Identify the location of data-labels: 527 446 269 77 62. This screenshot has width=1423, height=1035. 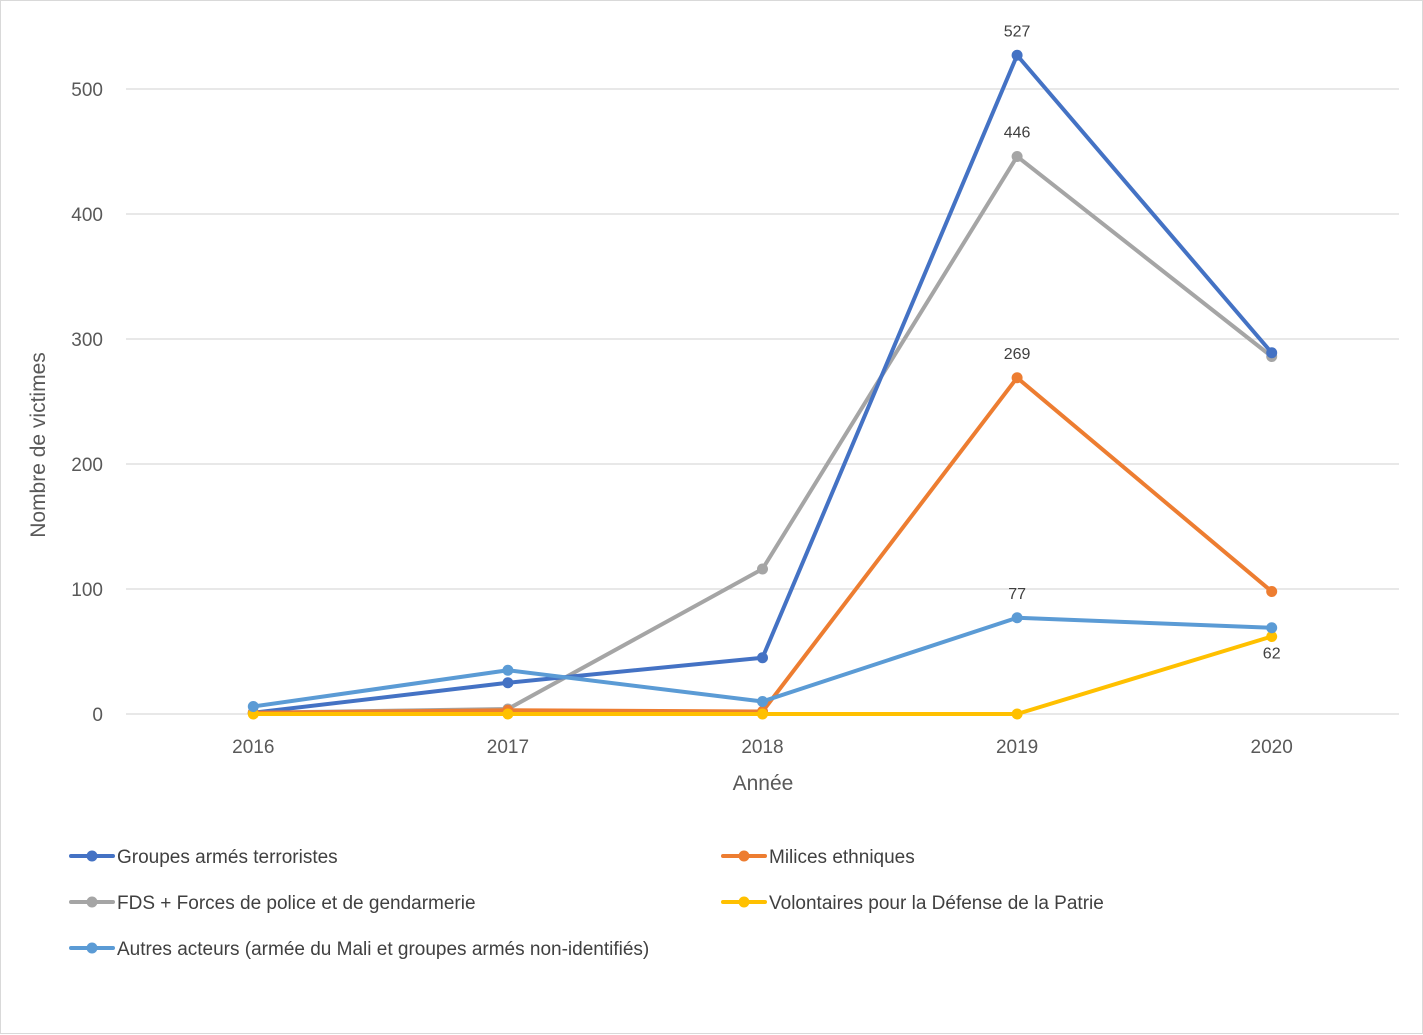
(1142, 342).